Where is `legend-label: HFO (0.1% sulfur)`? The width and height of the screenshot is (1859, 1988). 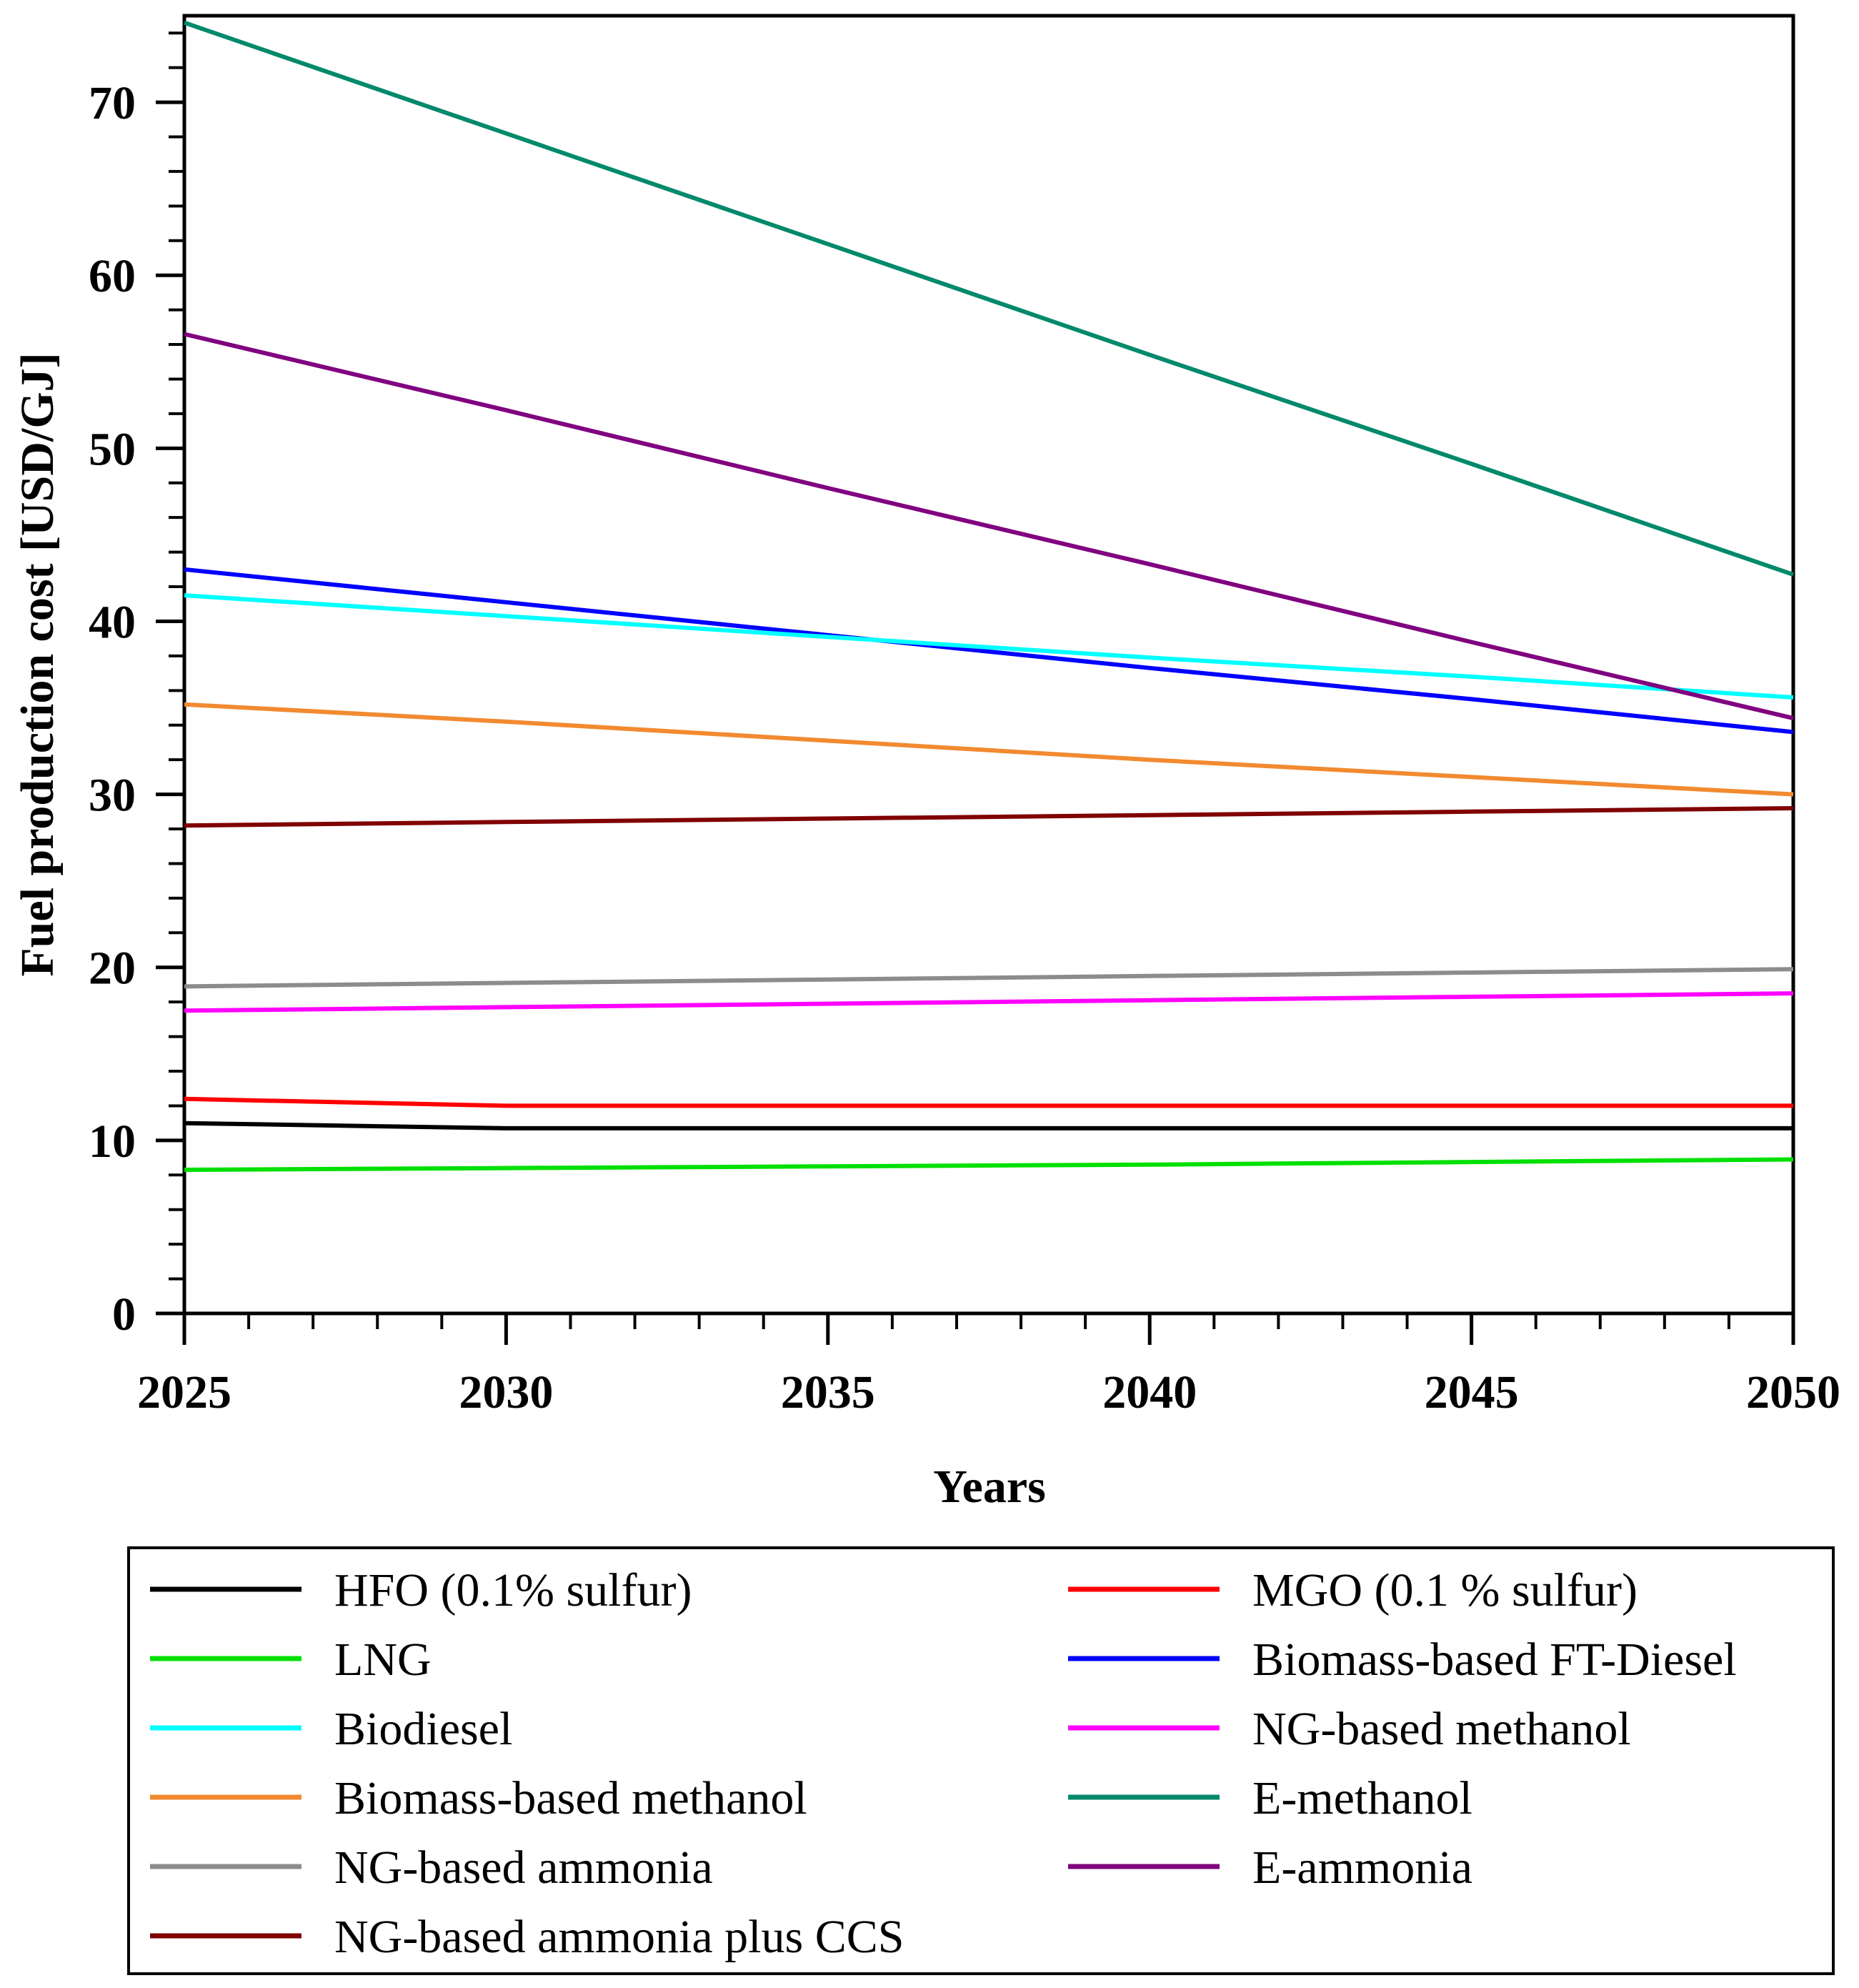
legend-label: HFO (0.1% sulfur) is located at coordinates (513, 1590).